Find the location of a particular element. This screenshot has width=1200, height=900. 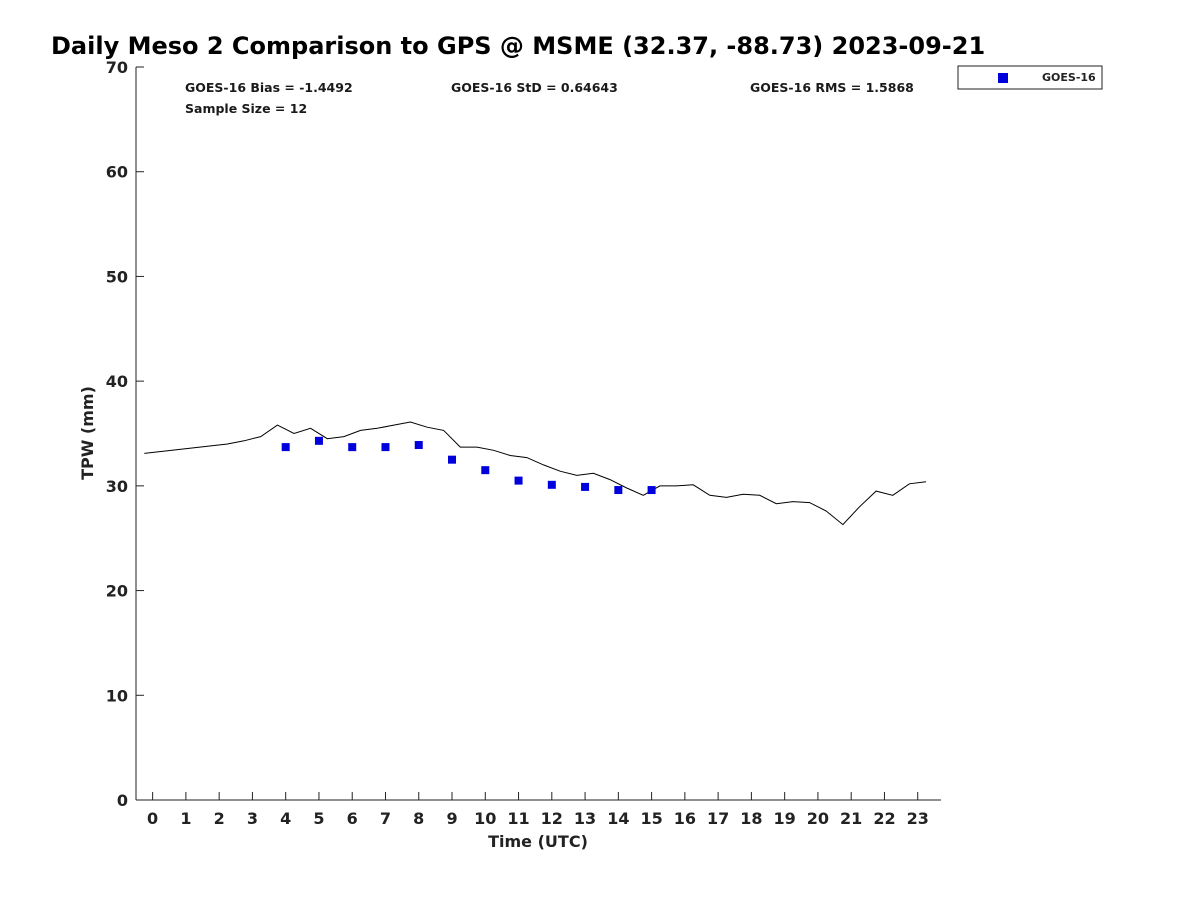

y-tick-label: 0 is located at coordinates (122, 800).